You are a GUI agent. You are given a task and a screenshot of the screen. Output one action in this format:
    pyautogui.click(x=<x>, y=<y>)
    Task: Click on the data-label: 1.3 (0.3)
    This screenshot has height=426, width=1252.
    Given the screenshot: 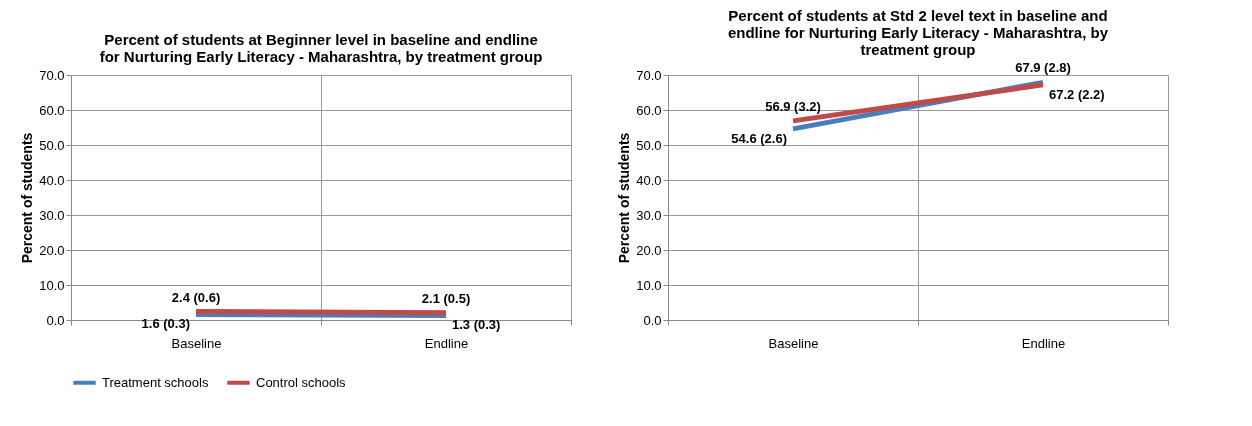 What is the action you would take?
    pyautogui.click(x=476, y=325)
    